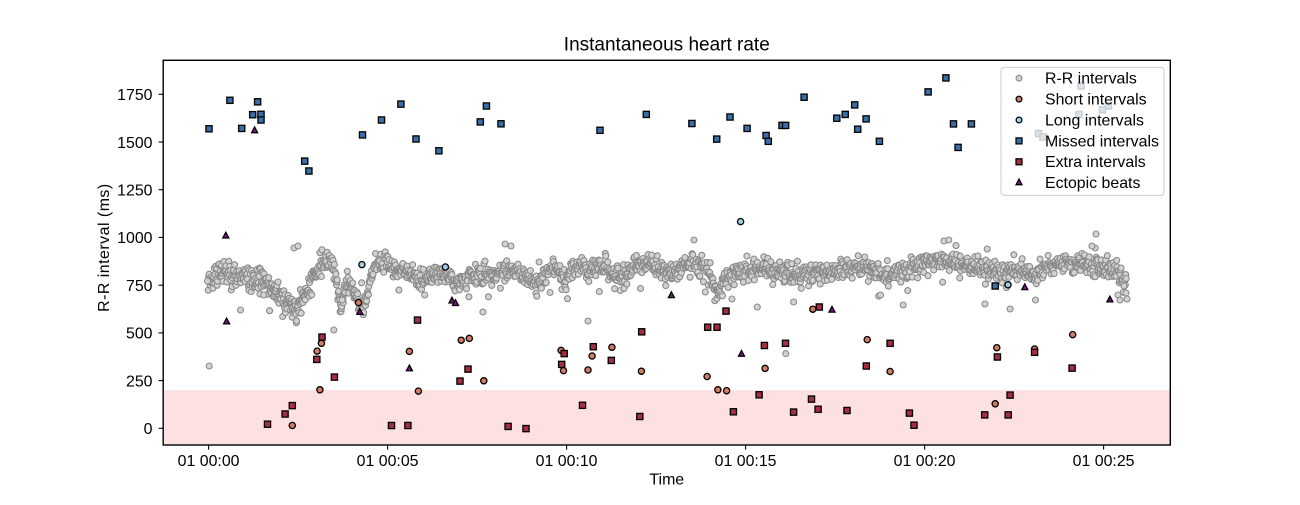 This screenshot has height=505, width=1300. I want to click on svg-text: R-R intervals, so click(1091, 79).